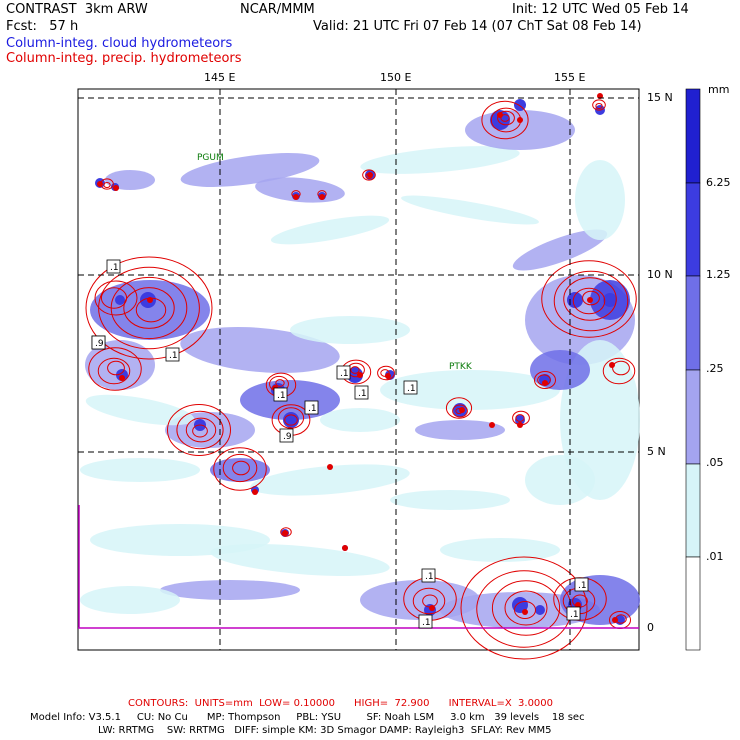 The image size is (740, 740). What do you see at coordinates (220, 77) in the screenshot?
I see `lon-label-145: 145 E` at bounding box center [220, 77].